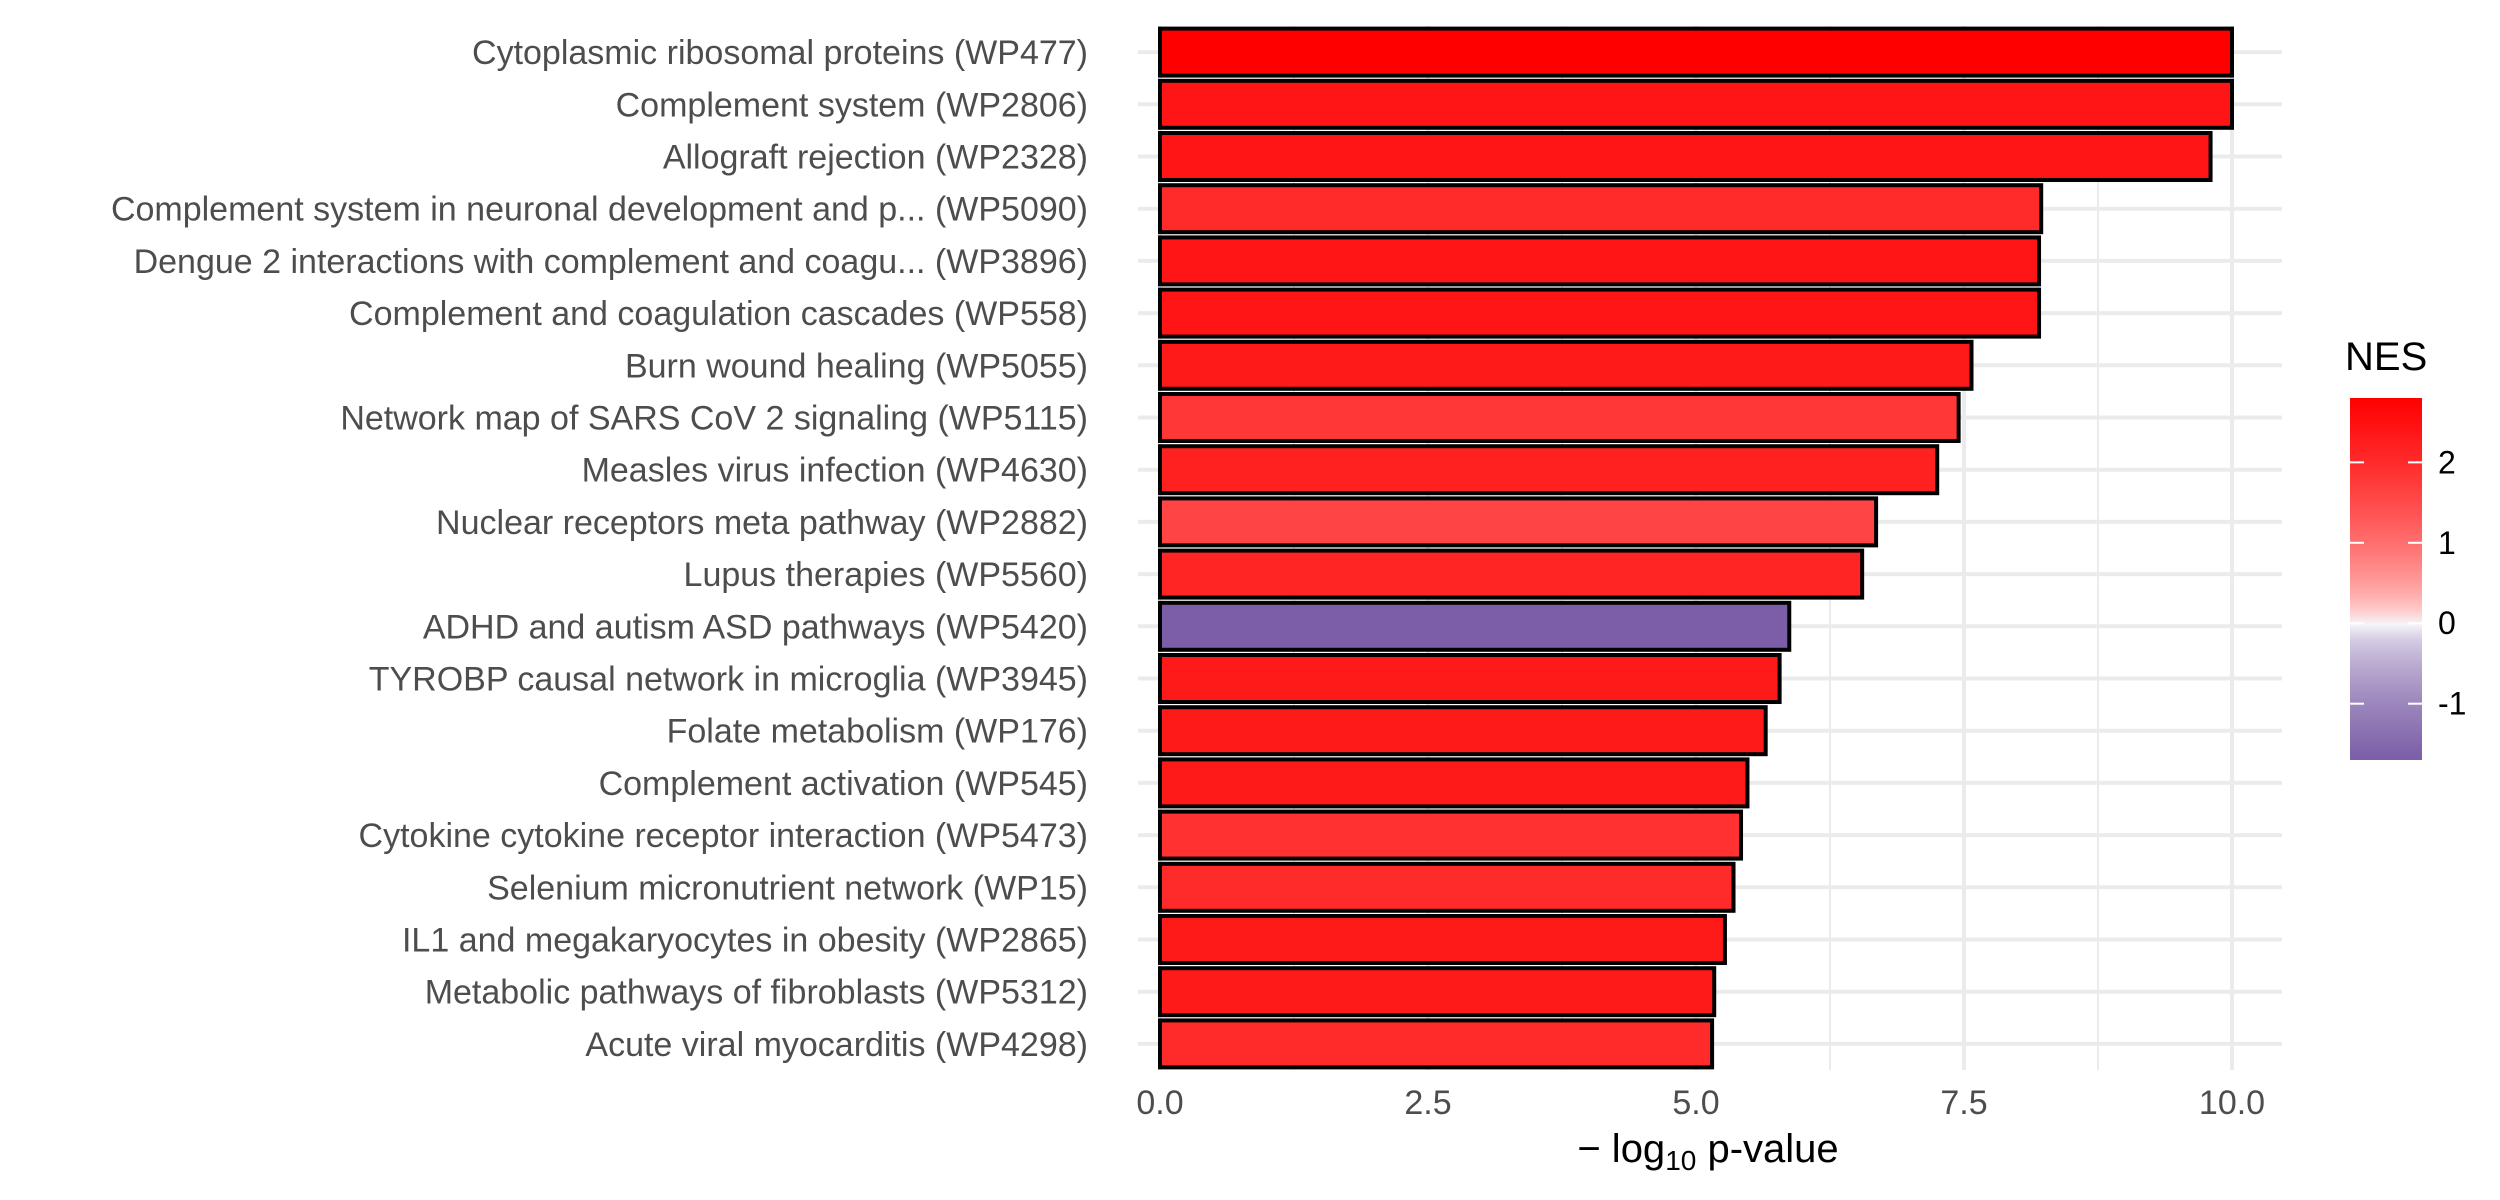 The width and height of the screenshot is (2500, 1200). I want to click on category-label-10: Lupus therapies (WP5560), so click(886, 575).